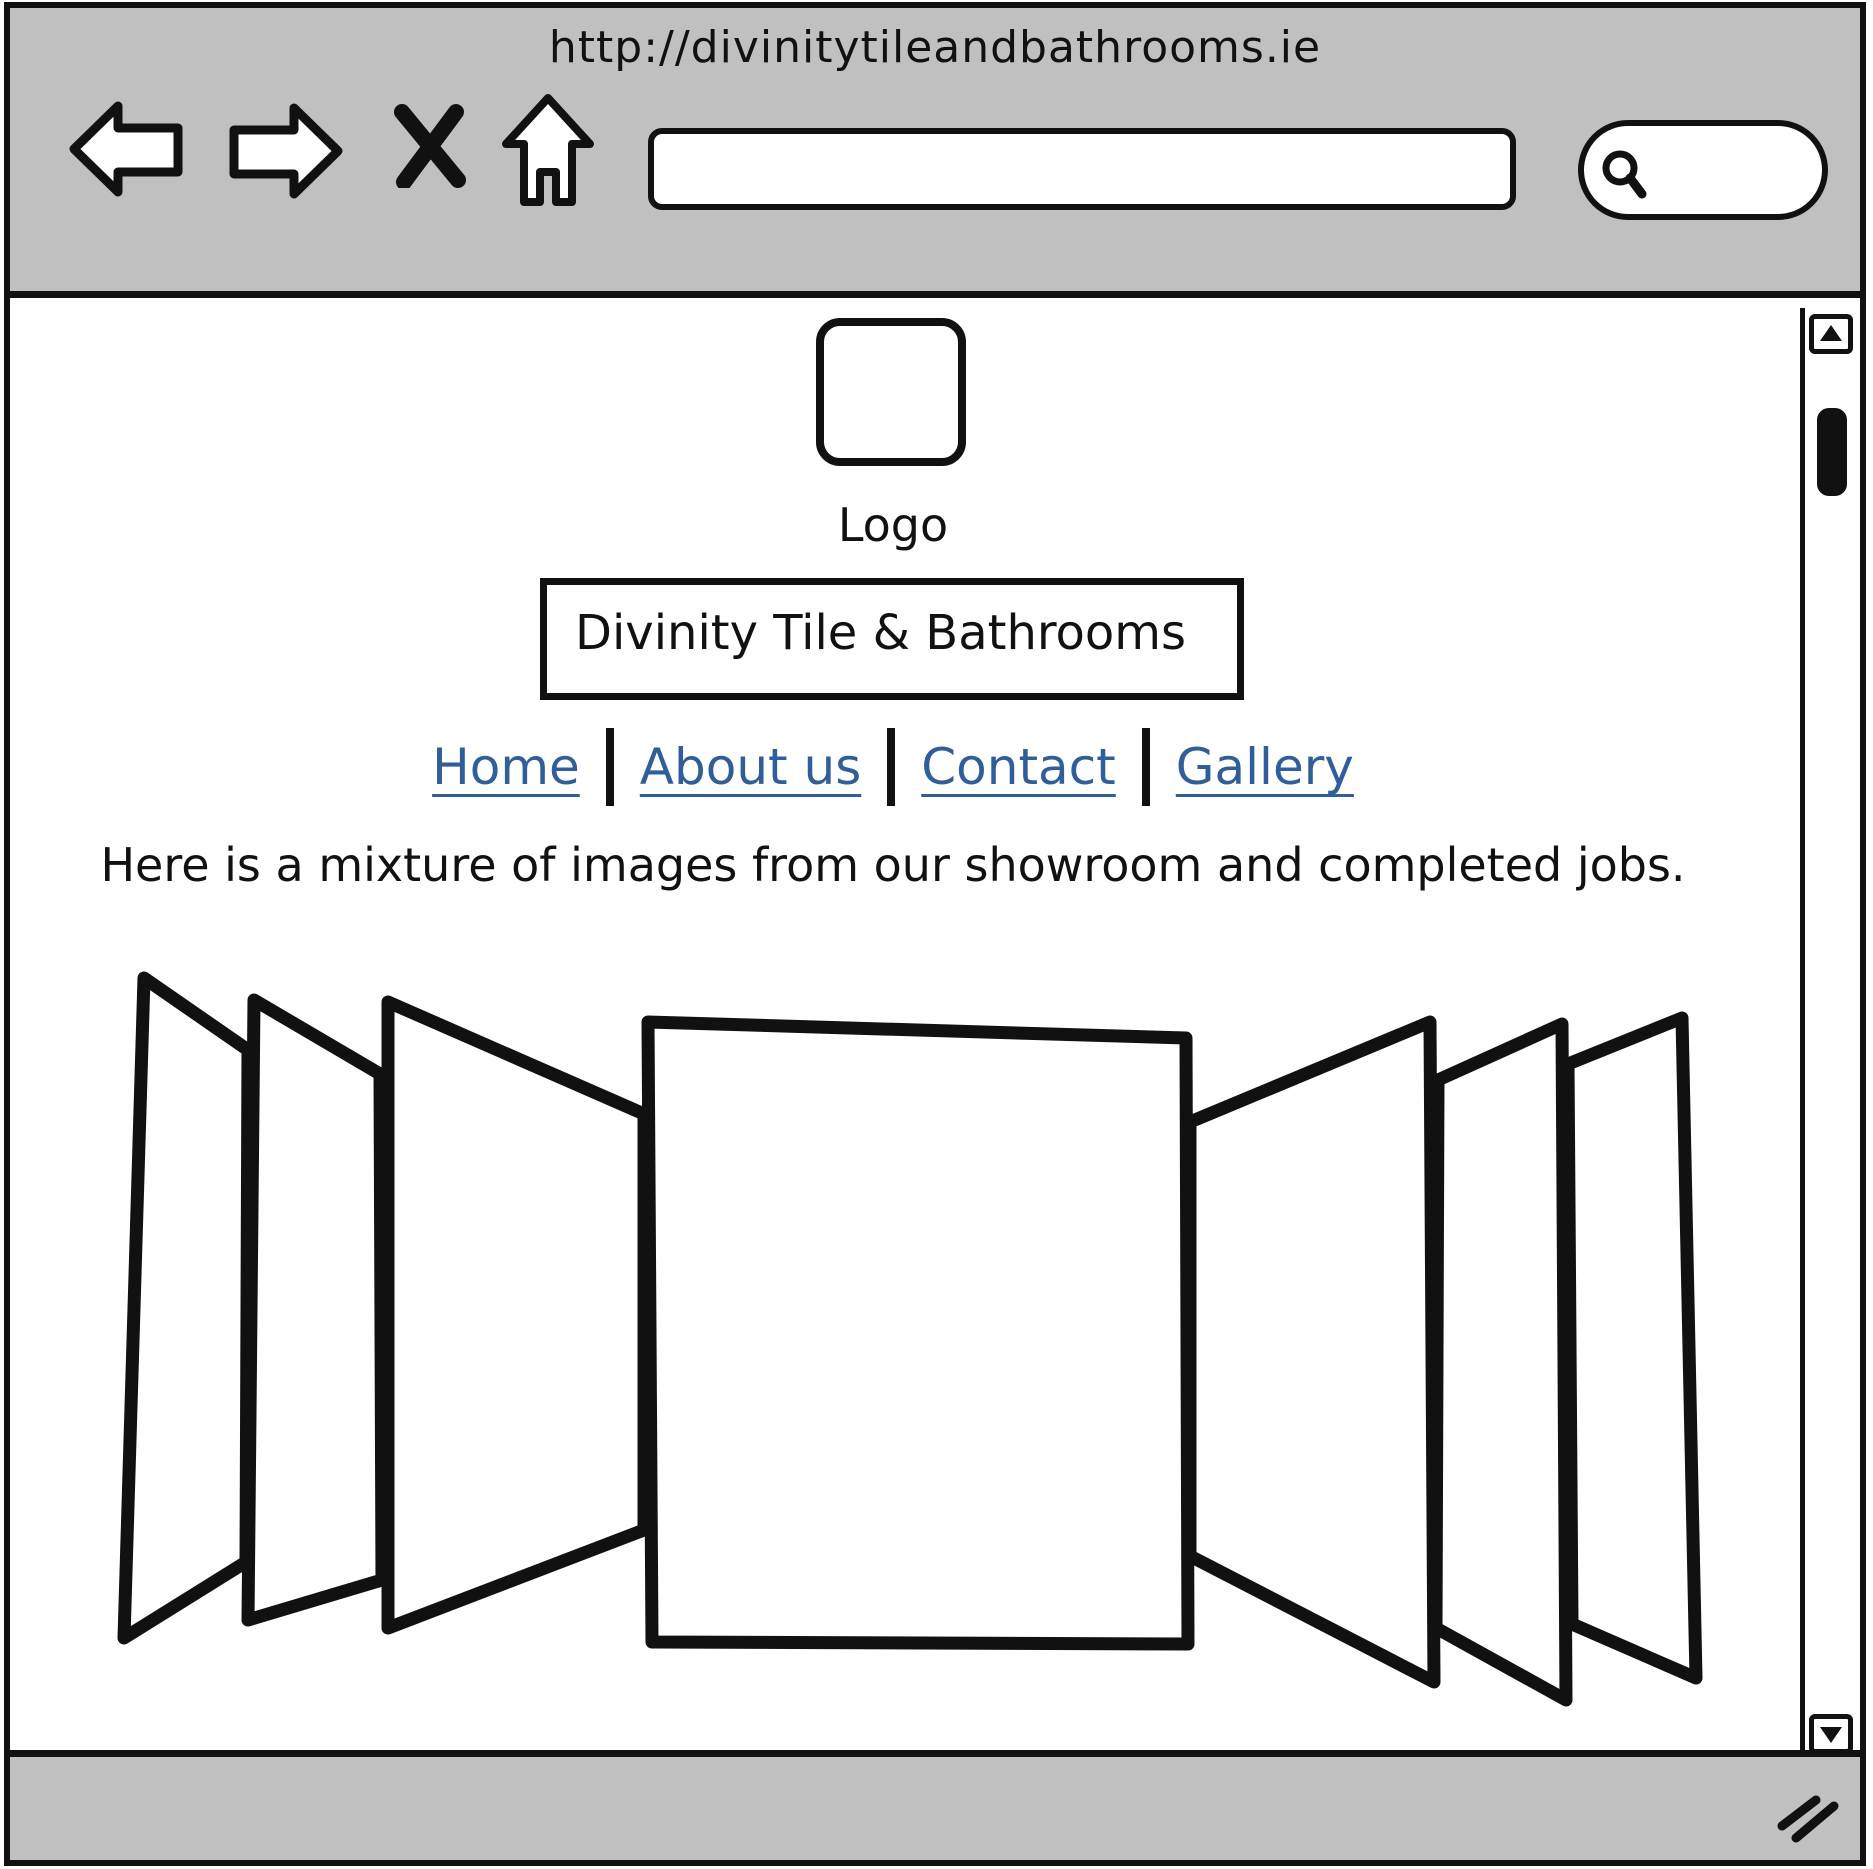  I want to click on stop-icon, so click(430, 146).